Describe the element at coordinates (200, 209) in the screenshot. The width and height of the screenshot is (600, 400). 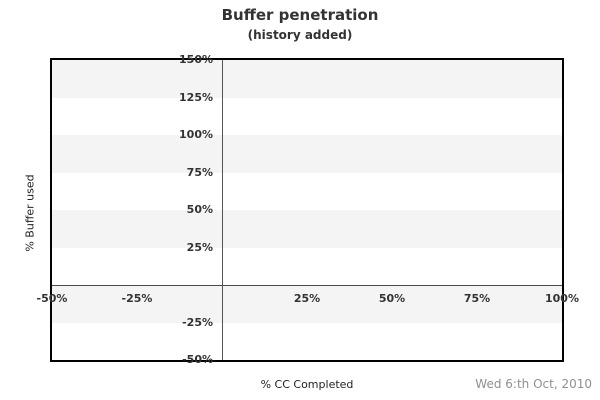
I see `y-tick-label: 50%` at that location.